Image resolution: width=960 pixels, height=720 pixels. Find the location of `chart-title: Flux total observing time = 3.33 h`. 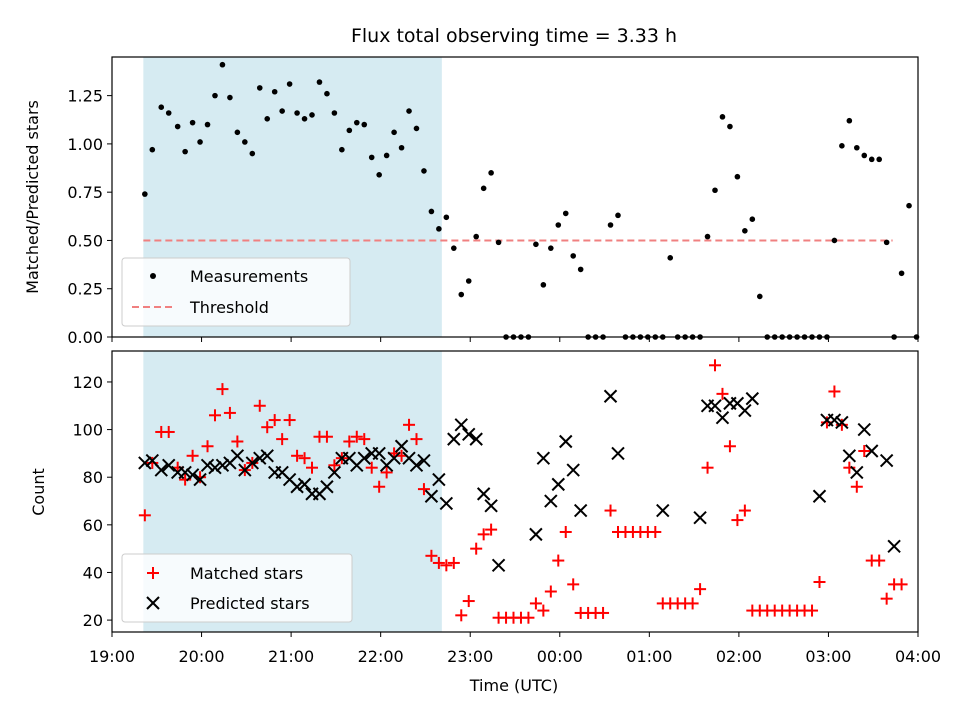

chart-title: Flux total observing time = 3.33 h is located at coordinates (514, 36).